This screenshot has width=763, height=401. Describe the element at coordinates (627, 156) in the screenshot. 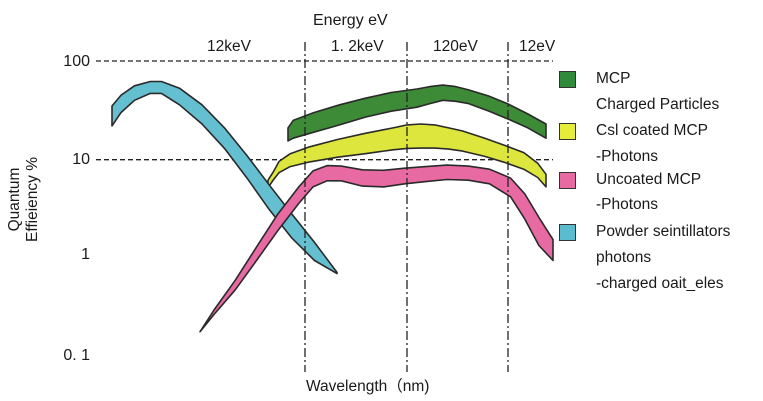

I see `legend-label-csl-line-2: -Photons` at that location.